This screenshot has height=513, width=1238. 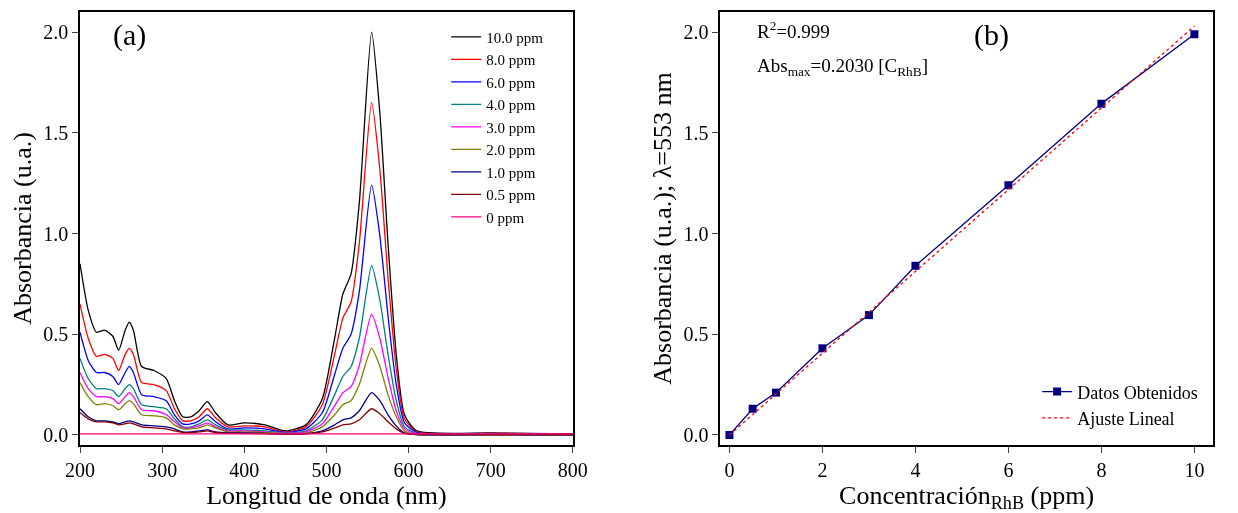 What do you see at coordinates (511, 105) in the screenshot?
I see `legend-label: 4.0 ppm` at bounding box center [511, 105].